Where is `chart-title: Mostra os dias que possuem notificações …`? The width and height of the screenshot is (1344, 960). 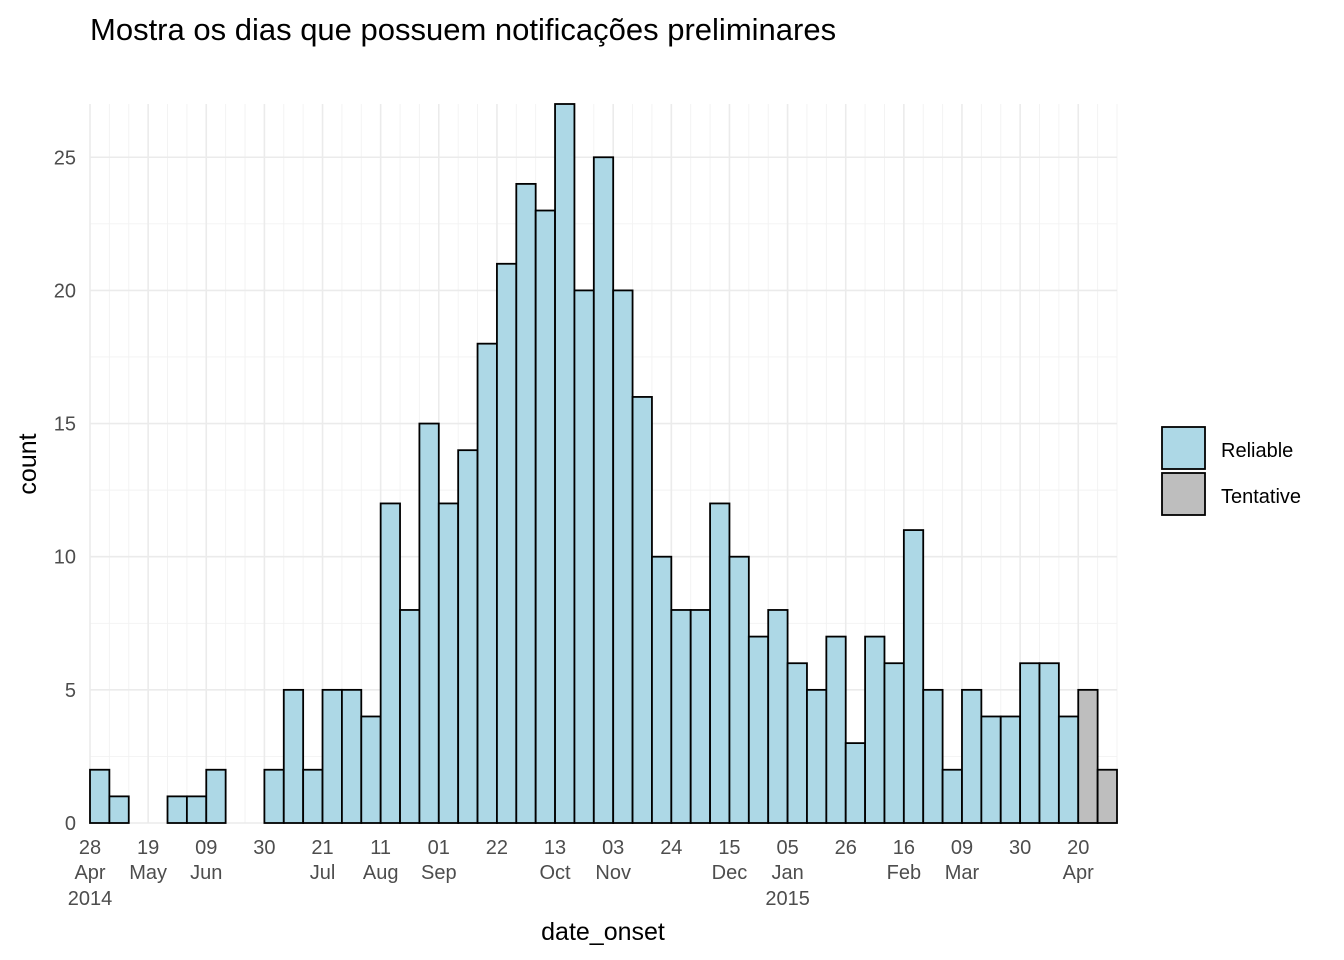
chart-title: Mostra os dias que possuem notificações … is located at coordinates (463, 29).